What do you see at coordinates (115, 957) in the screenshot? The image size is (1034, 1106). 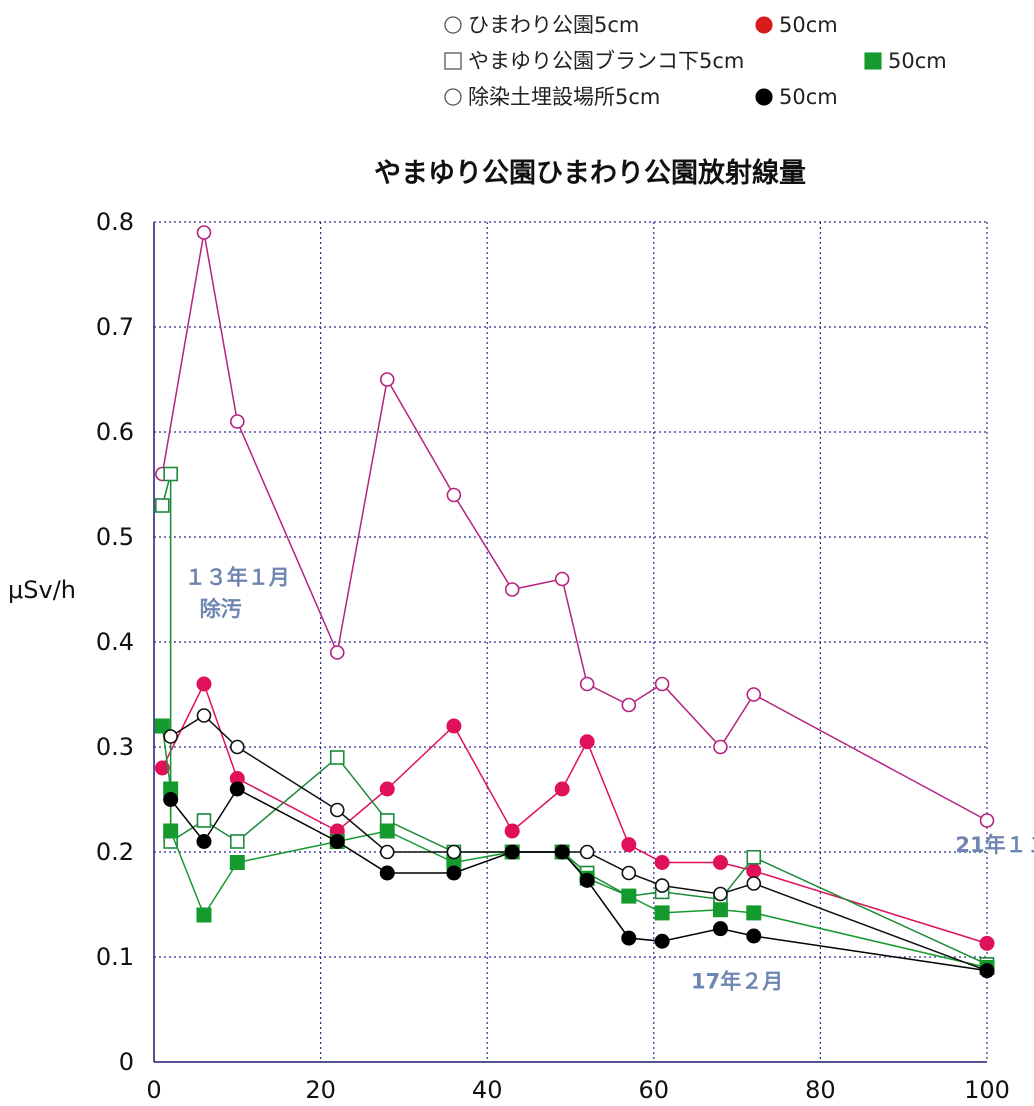 I see `y-tick-label: 0.1` at bounding box center [115, 957].